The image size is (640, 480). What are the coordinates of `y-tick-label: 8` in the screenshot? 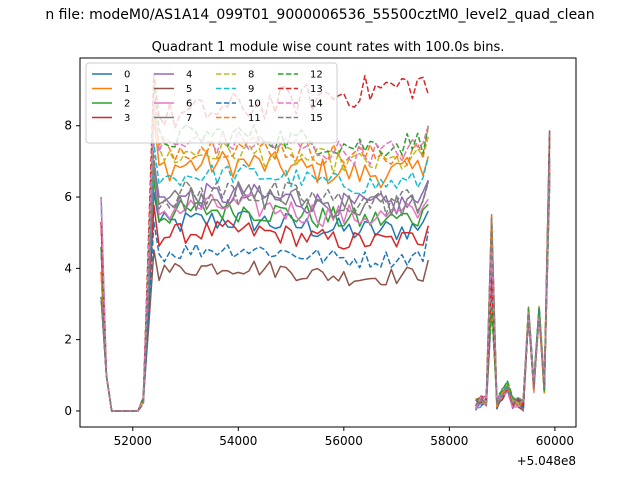 It's located at (68, 126).